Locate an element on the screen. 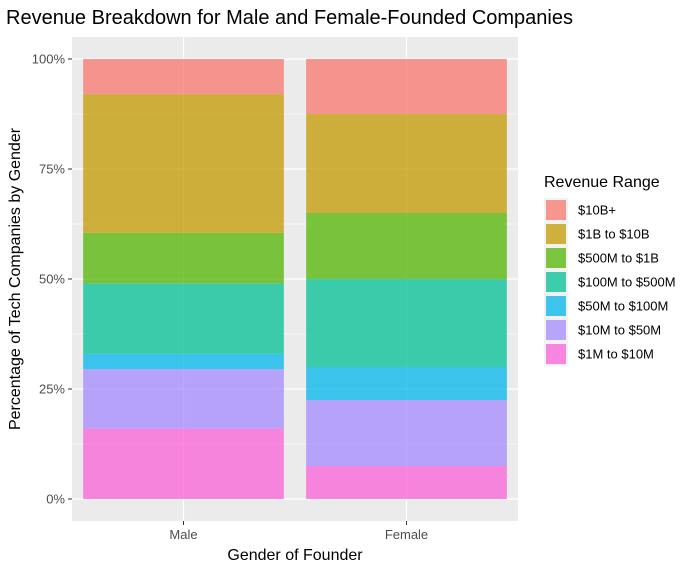  y-tick-label: 100% is located at coordinates (49, 59).